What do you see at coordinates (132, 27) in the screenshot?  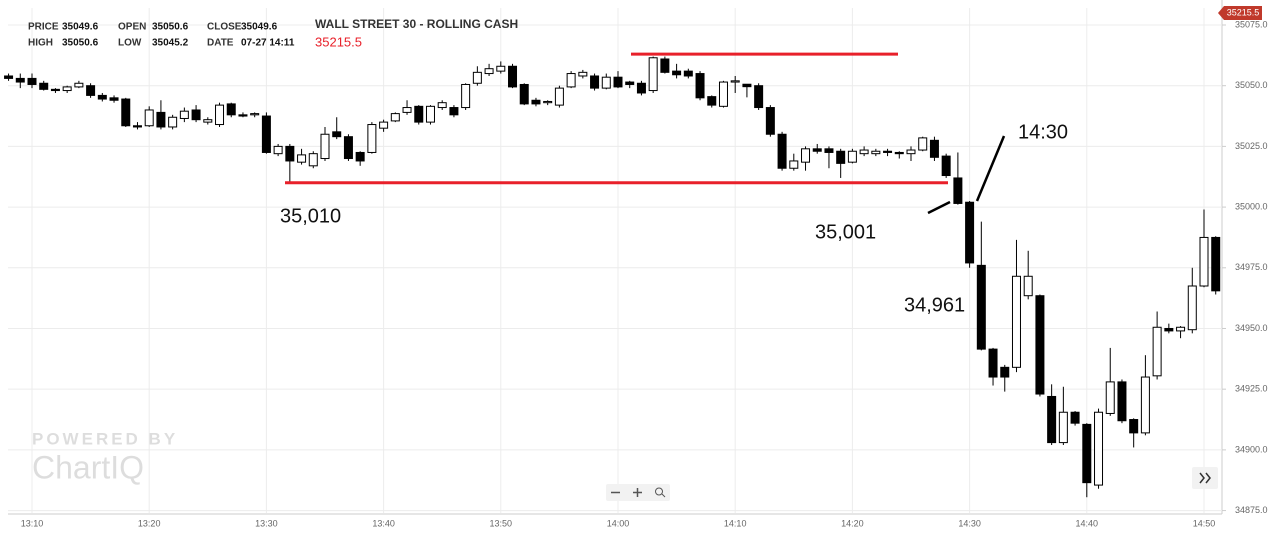 I see `field-label: OPEN` at bounding box center [132, 27].